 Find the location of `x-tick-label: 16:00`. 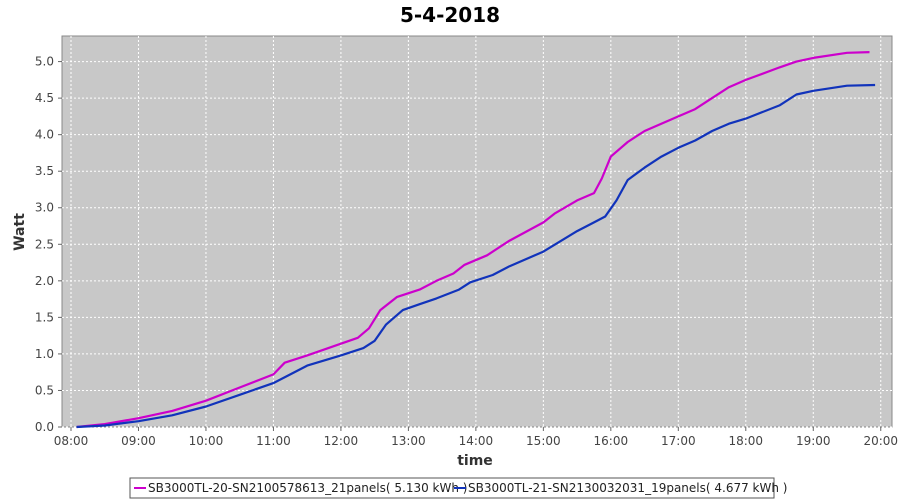

x-tick-label: 16:00 is located at coordinates (611, 441).